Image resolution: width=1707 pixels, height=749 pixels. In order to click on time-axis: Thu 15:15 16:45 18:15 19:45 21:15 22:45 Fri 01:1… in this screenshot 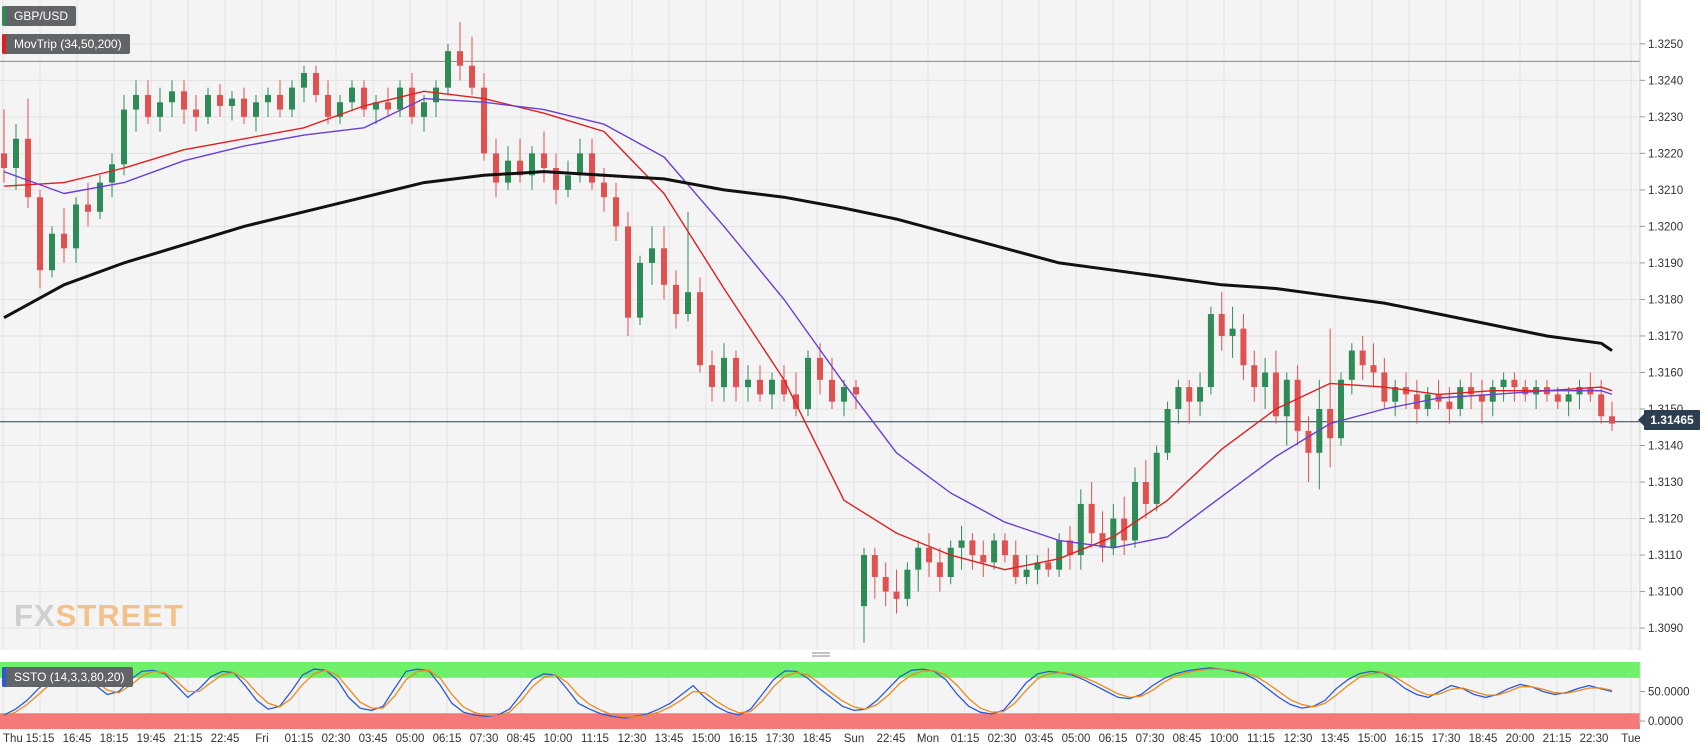, I will do `click(822, 739)`.